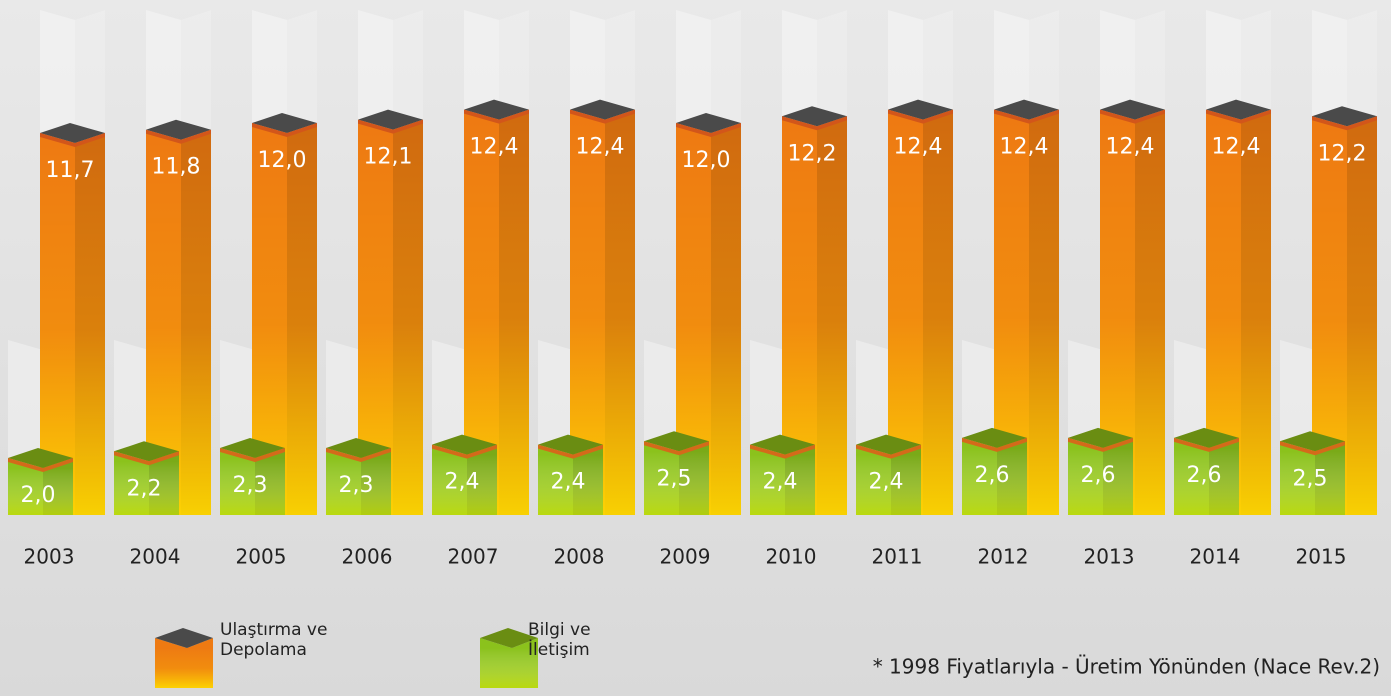 The height and width of the screenshot is (696, 1391). What do you see at coordinates (70, 170) in the screenshot?
I see `value-label: 11,7` at bounding box center [70, 170].